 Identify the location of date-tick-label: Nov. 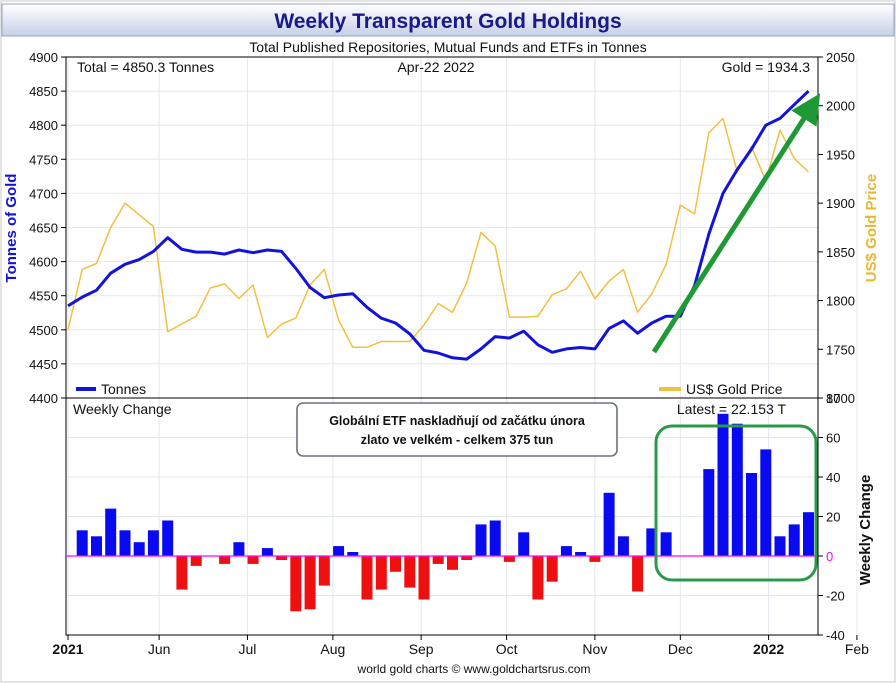
(594, 649).